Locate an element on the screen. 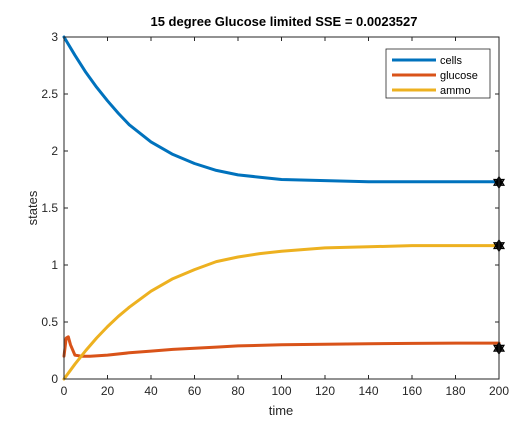 This screenshot has width=528, height=429. legend-label: glucose is located at coordinates (459, 76).